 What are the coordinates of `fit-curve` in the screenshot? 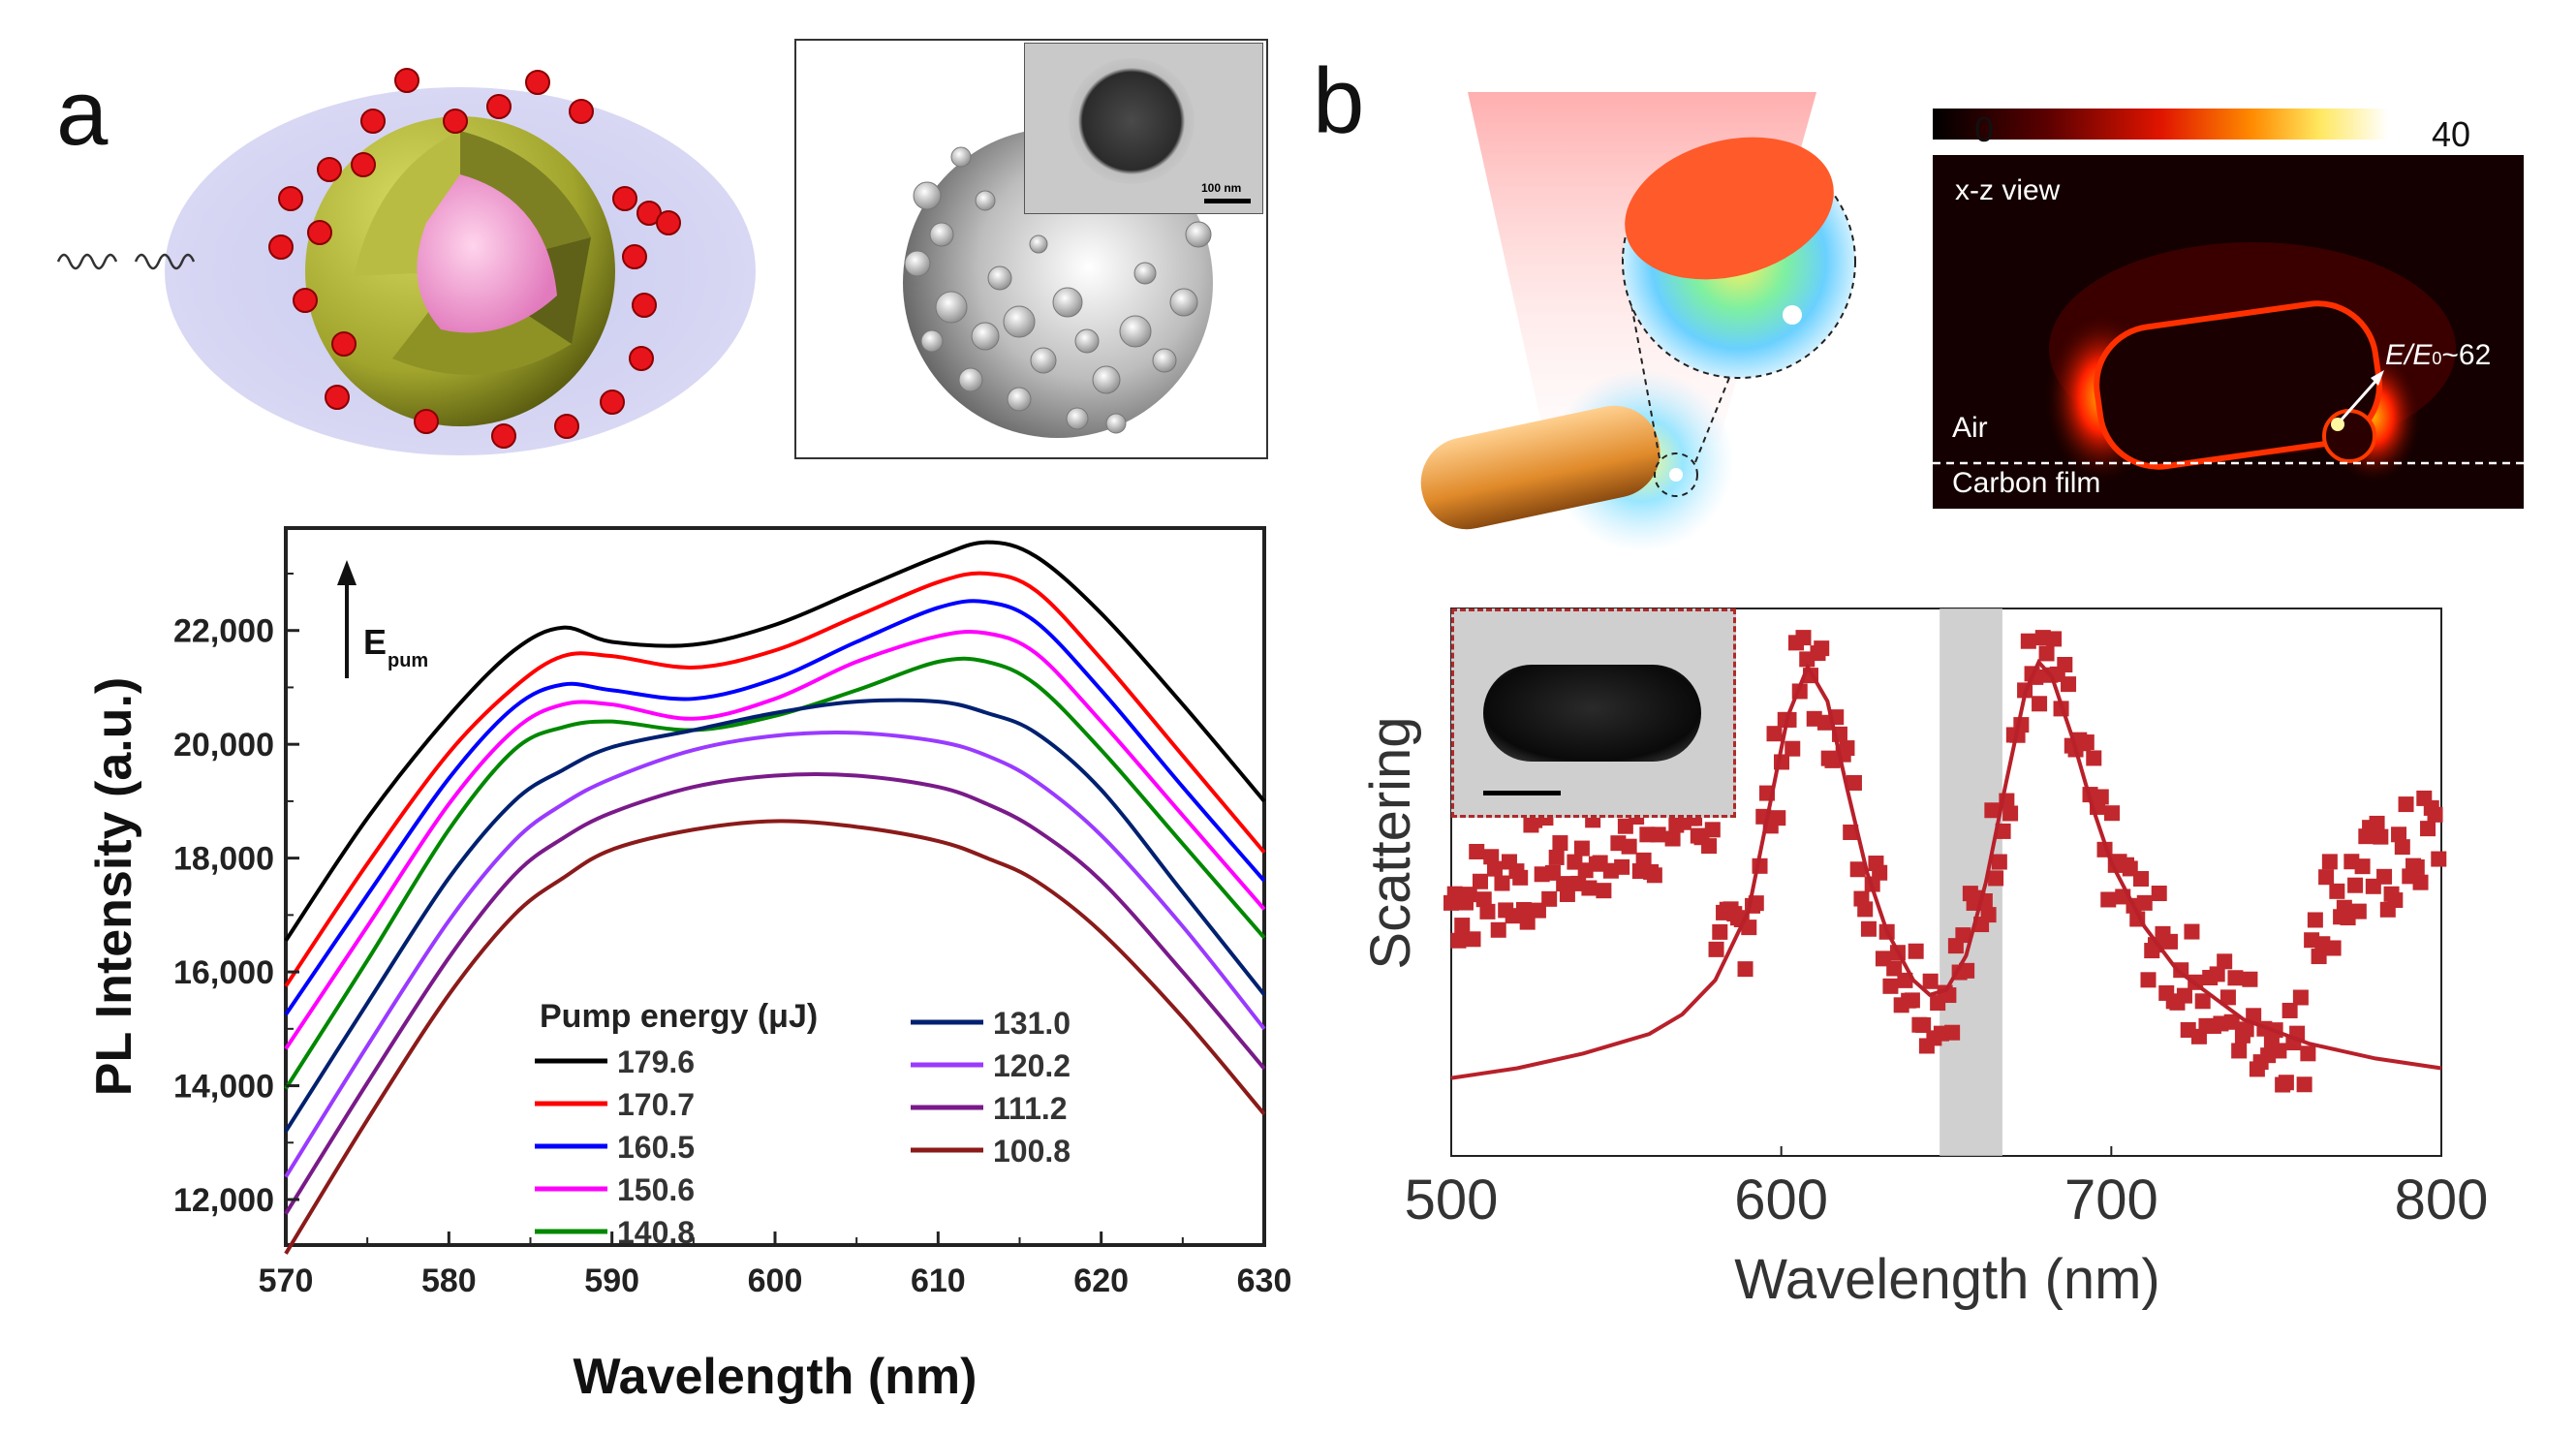 It's located at (1946, 869).